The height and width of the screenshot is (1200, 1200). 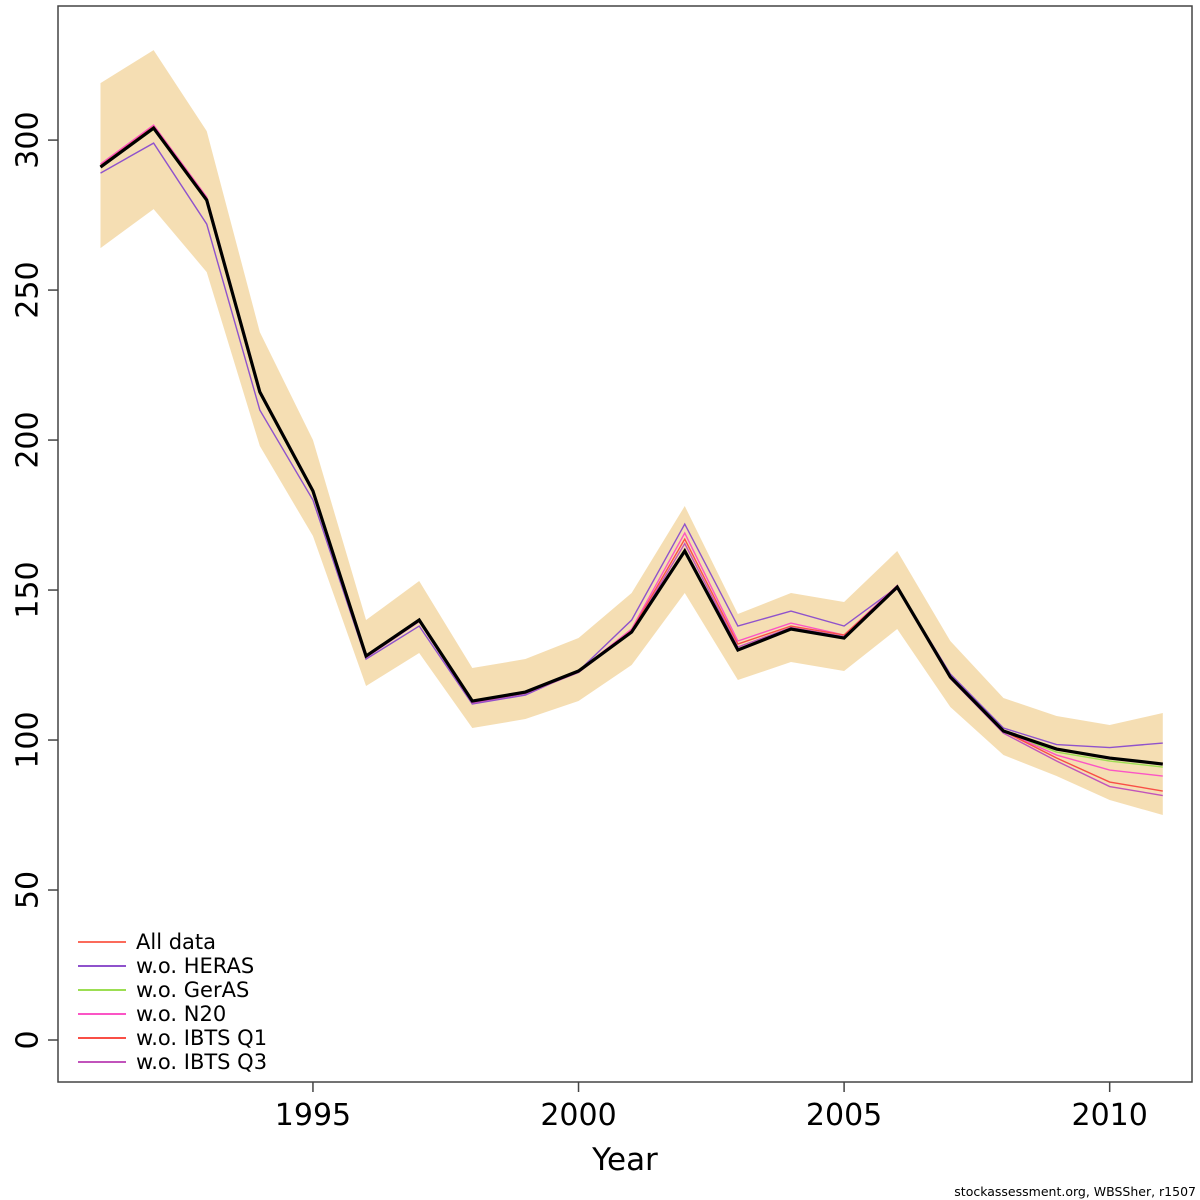 I want to click on x-tick-label: 1995, so click(x=313, y=1115).